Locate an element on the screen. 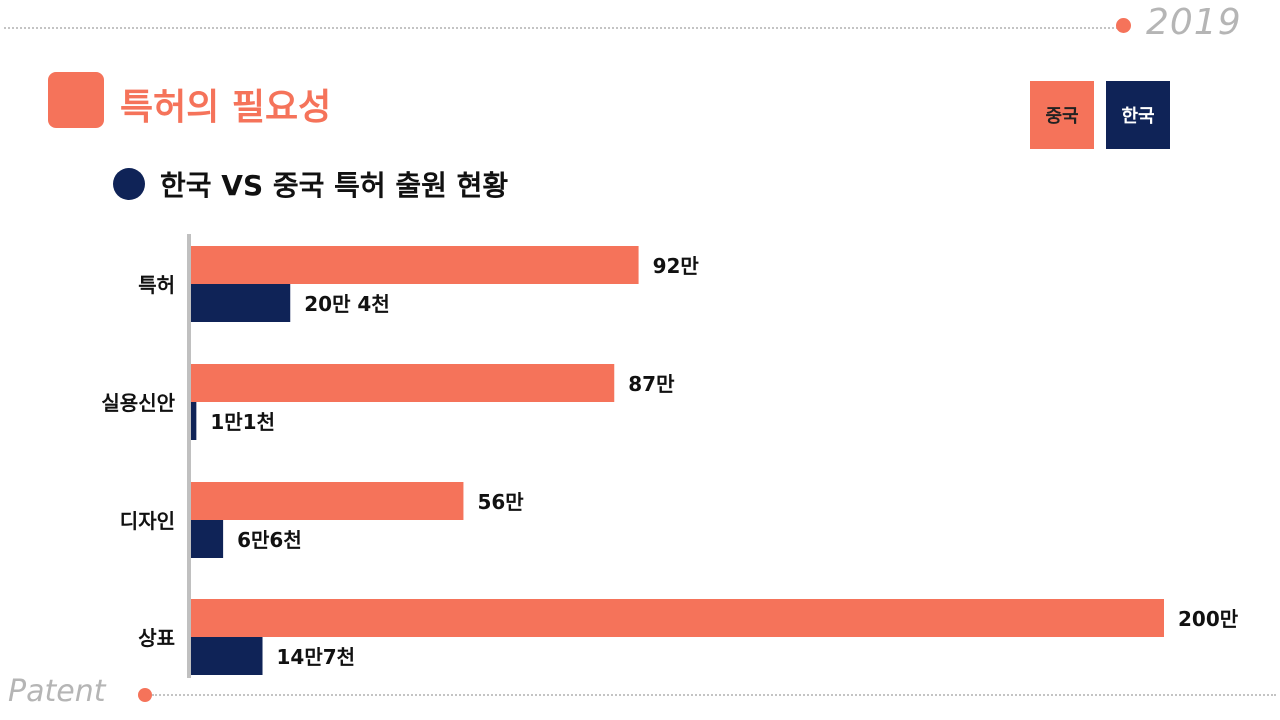  value-label-china: 92만 is located at coordinates (676, 266).